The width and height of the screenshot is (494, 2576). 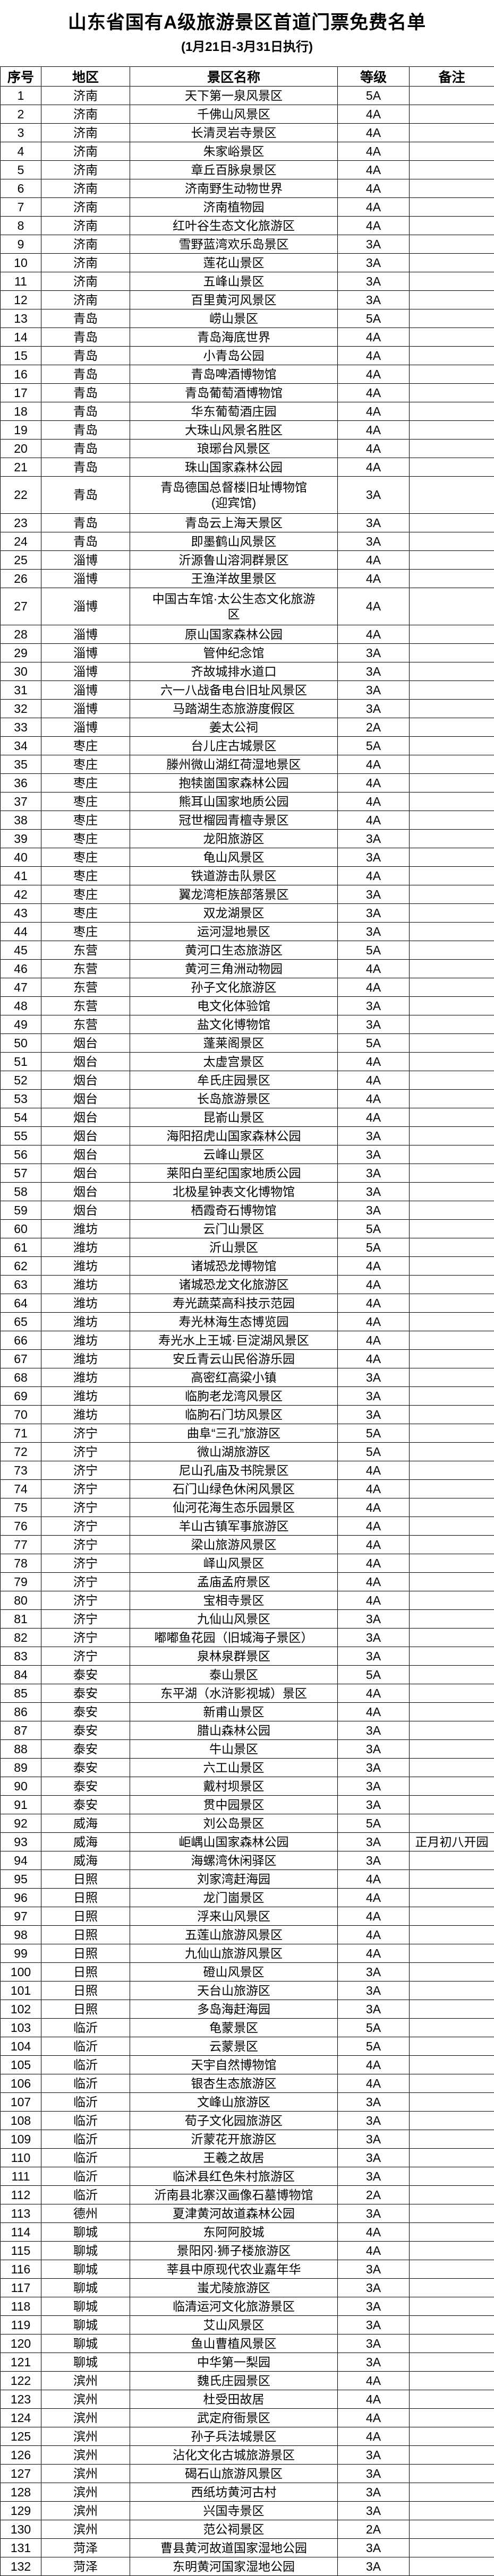 What do you see at coordinates (21, 1340) in the screenshot?
I see `cell-no: 66` at bounding box center [21, 1340].